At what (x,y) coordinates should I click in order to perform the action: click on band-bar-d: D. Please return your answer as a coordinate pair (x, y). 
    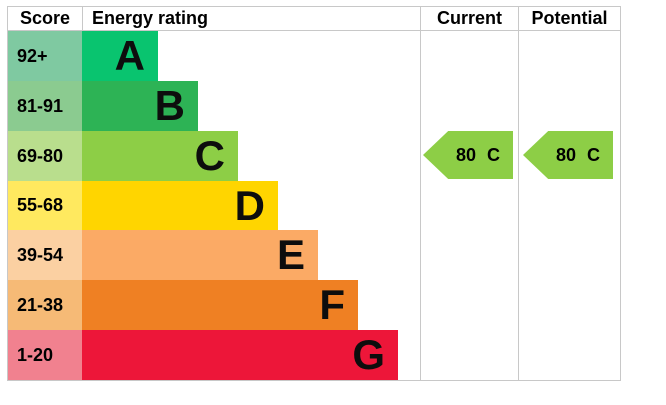
    Looking at the image, I should click on (180, 205).